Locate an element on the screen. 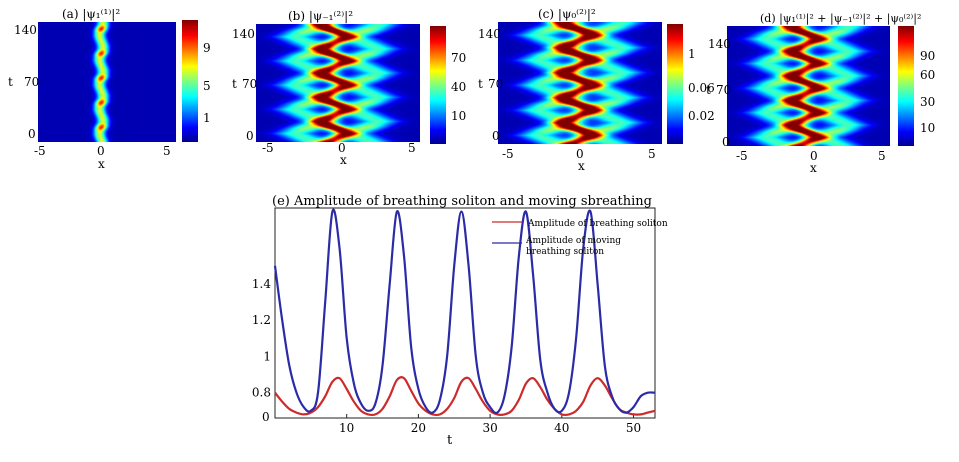 The width and height of the screenshot is (959, 462). panel-title: (d) |ψ₁⁽¹⁾|² + |ψ₋₁⁽²⁾|² + |ψ₀⁽²⁾|² is located at coordinates (840, 19).